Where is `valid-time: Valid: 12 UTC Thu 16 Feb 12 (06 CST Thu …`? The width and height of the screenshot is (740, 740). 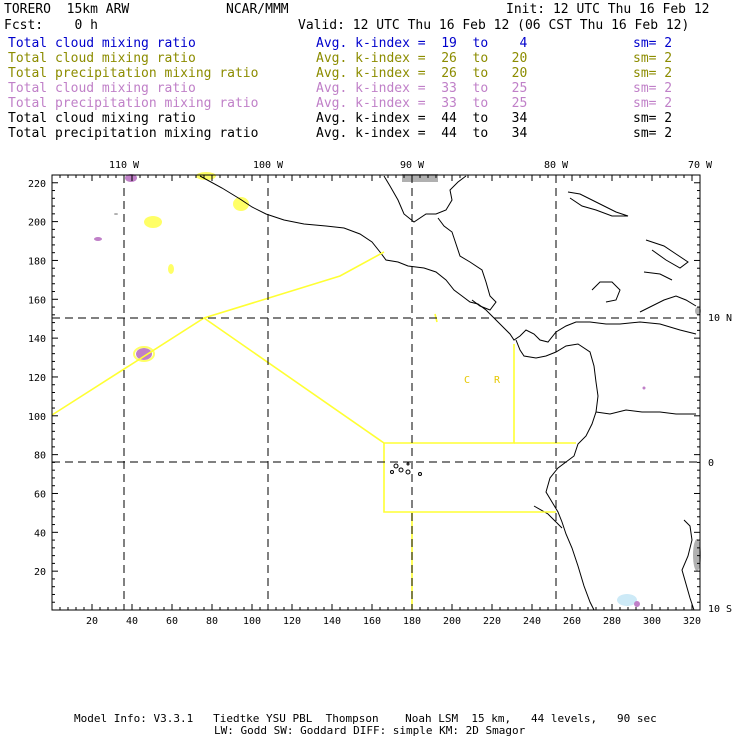
valid-time: Valid: 12 UTC Thu 16 Feb 12 (06 CST Thu … is located at coordinates (494, 25).